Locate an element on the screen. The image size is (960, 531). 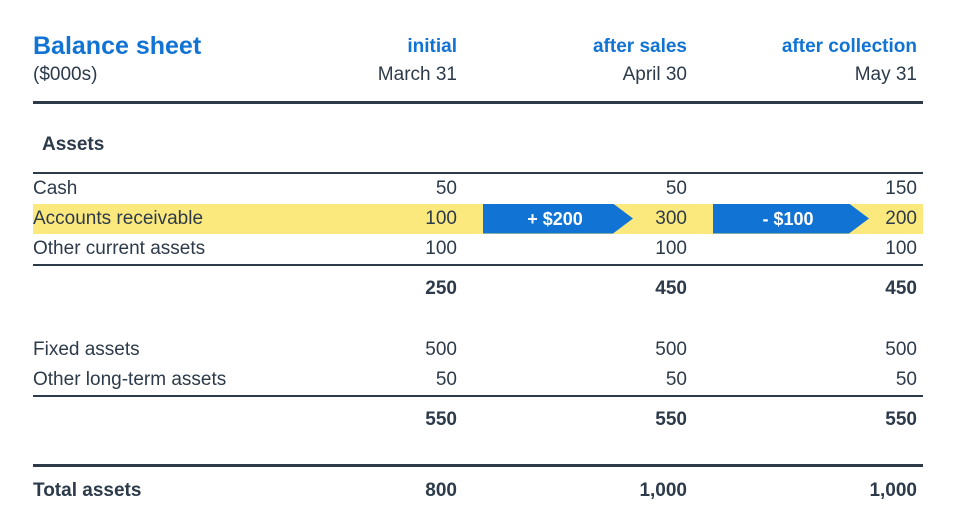
divider-header is located at coordinates (478, 102).